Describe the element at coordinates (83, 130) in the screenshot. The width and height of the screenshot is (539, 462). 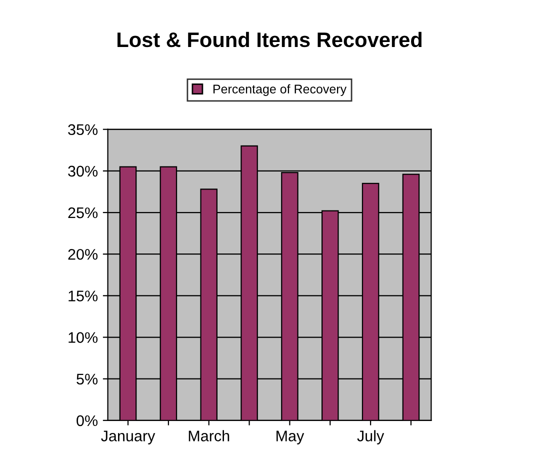
I see `y-tick-label: 35%` at that location.